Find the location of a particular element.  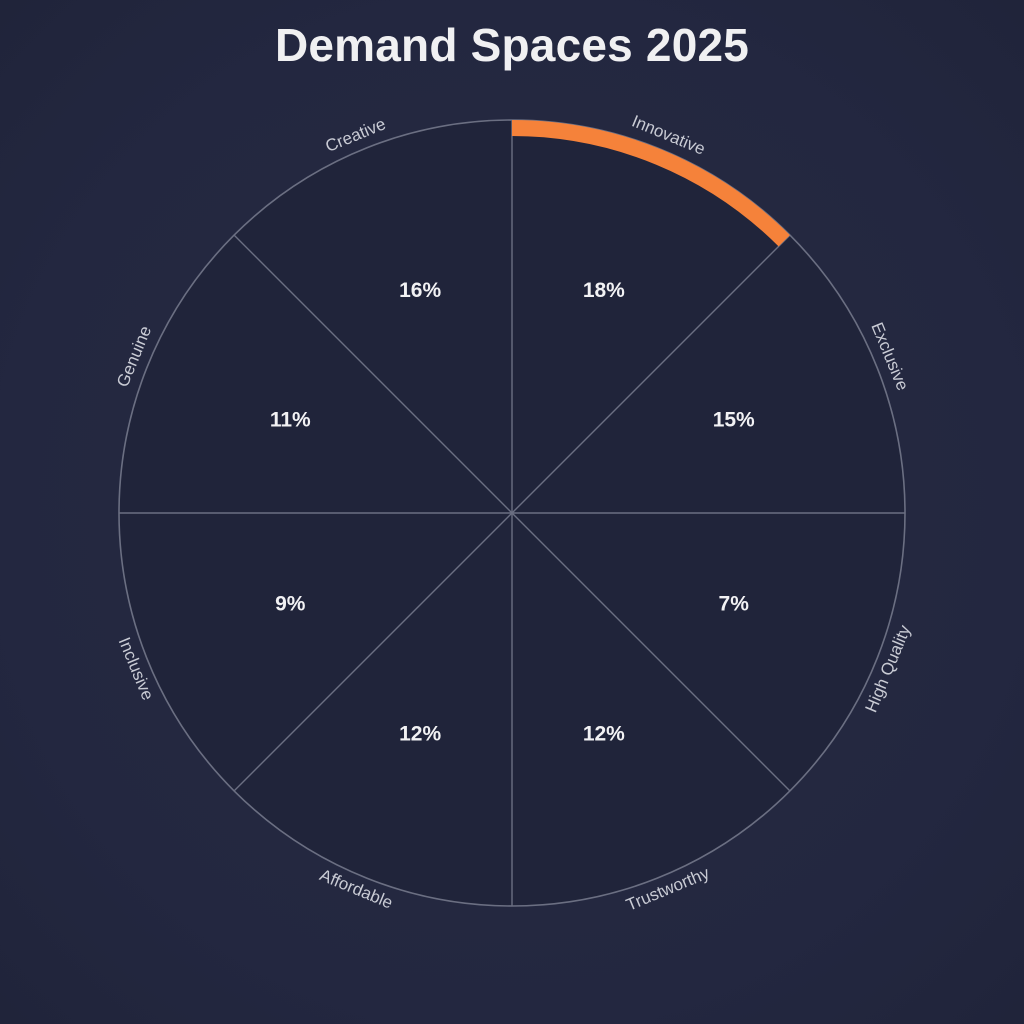

segment-high-quality is located at coordinates (708, 652).